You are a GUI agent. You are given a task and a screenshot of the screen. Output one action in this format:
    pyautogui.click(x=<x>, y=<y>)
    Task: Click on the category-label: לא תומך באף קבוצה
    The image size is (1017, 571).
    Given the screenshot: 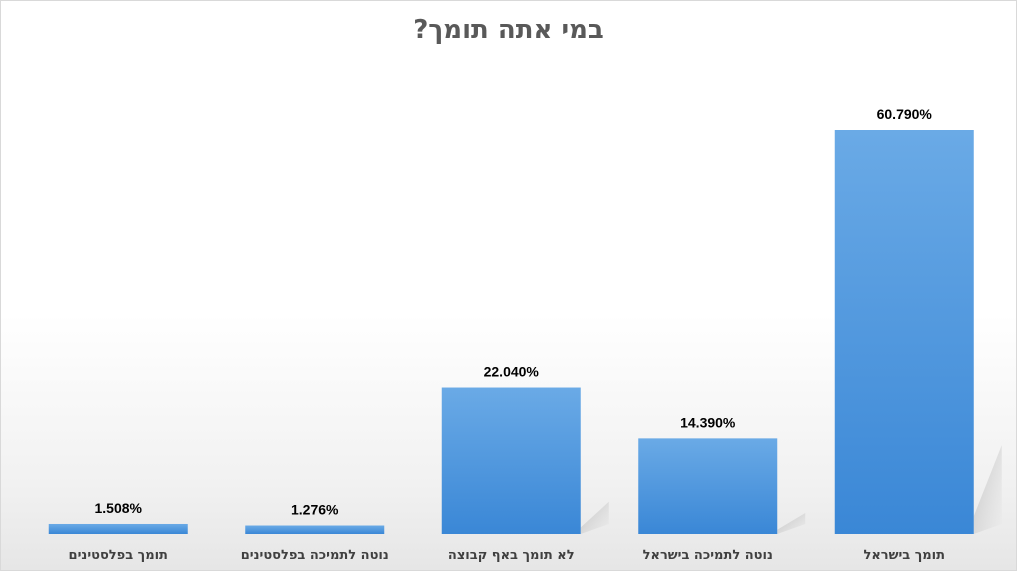 What is the action you would take?
    pyautogui.click(x=511, y=555)
    